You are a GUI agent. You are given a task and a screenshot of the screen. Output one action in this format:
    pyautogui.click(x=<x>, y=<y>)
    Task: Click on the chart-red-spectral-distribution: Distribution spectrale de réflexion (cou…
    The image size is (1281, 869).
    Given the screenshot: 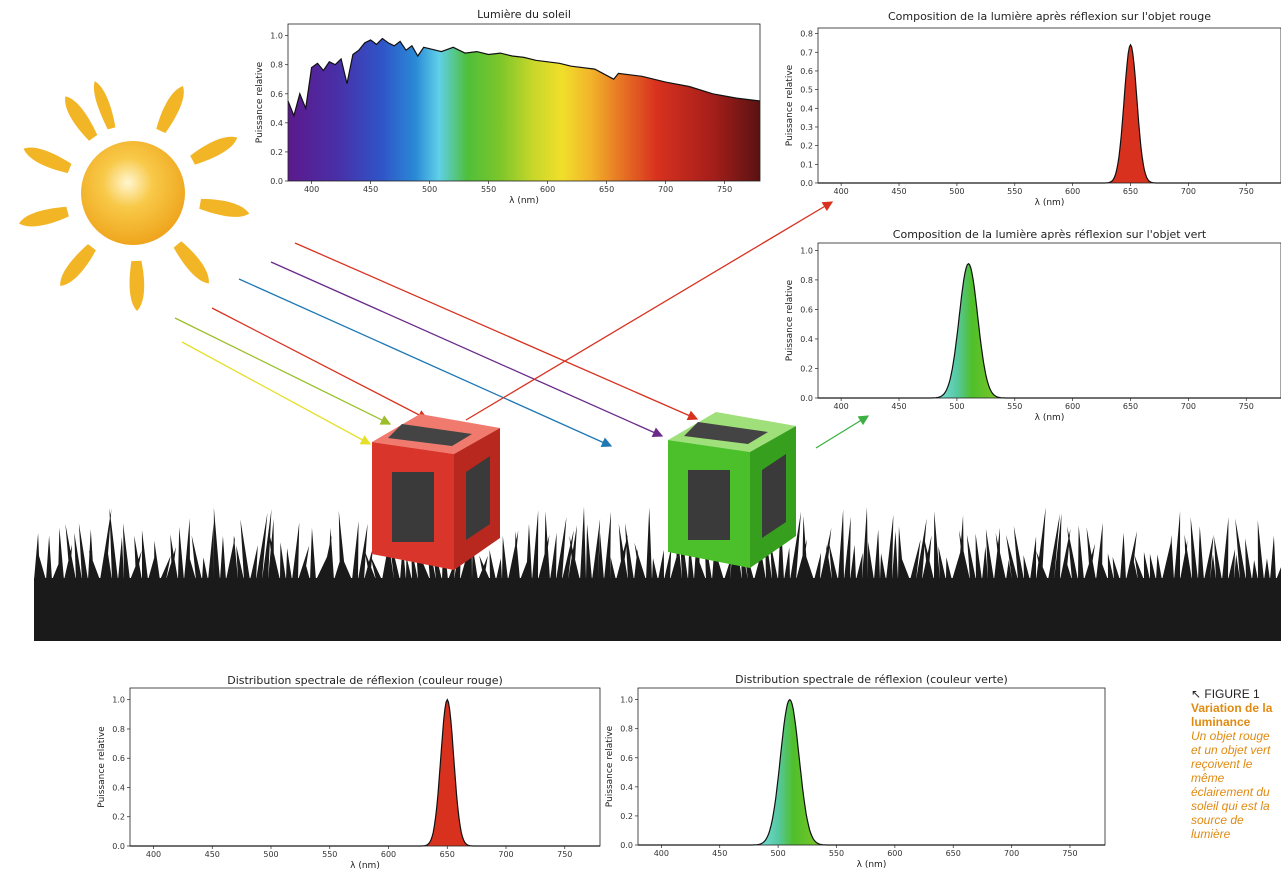 What is the action you would take?
    pyautogui.click(x=349, y=771)
    